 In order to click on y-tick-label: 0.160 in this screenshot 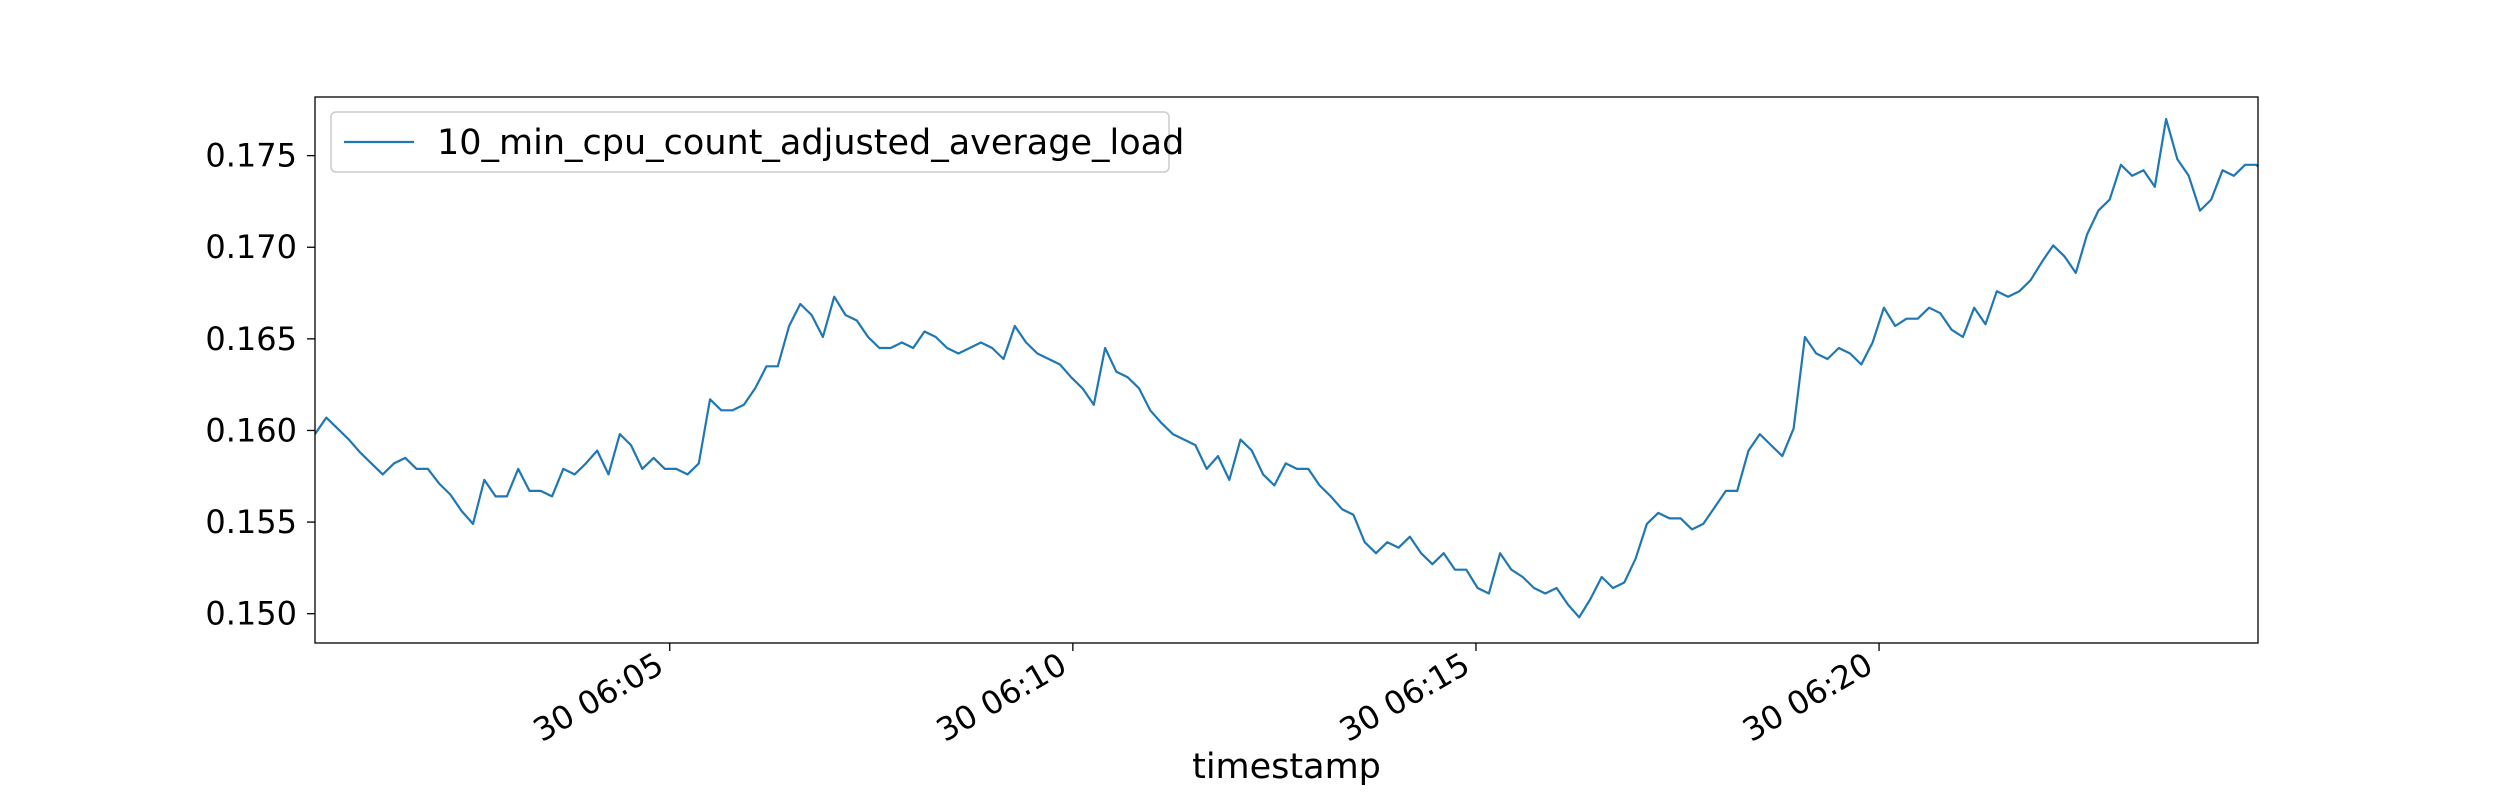, I will do `click(251, 430)`.